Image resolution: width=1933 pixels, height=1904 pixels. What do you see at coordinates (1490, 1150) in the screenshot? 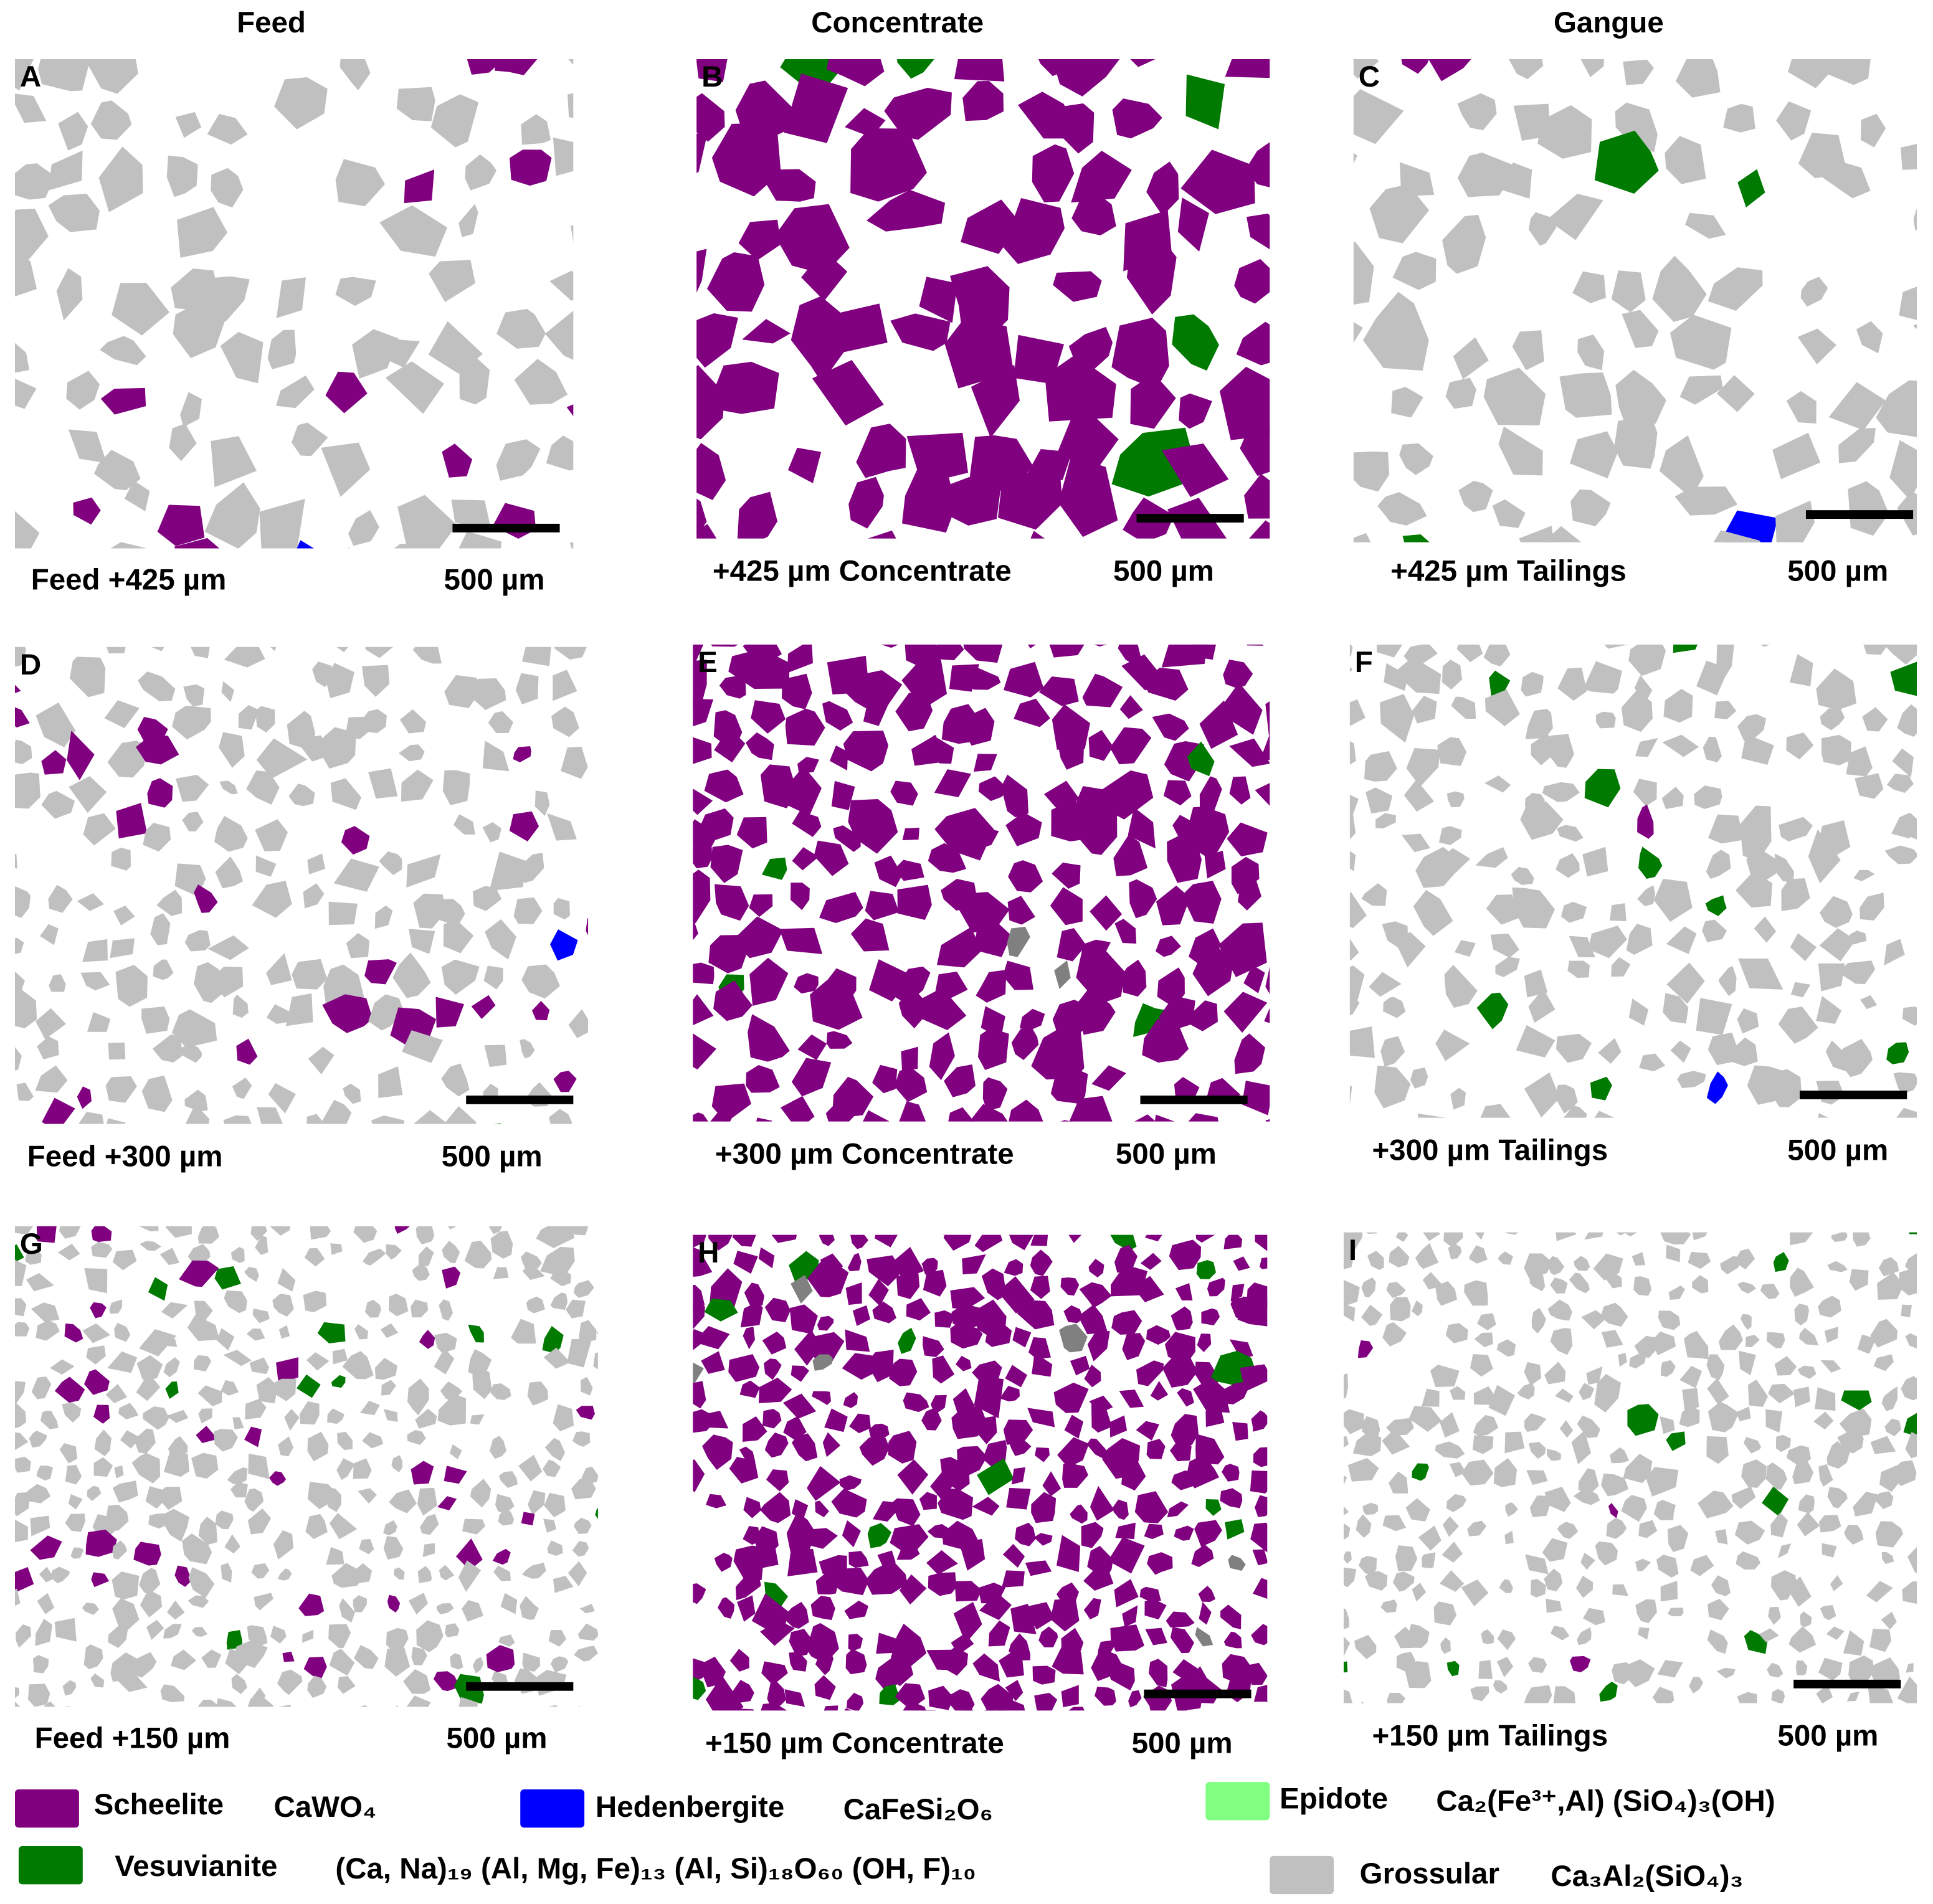
I see `panel-caption: +300 µm Tailings` at bounding box center [1490, 1150].